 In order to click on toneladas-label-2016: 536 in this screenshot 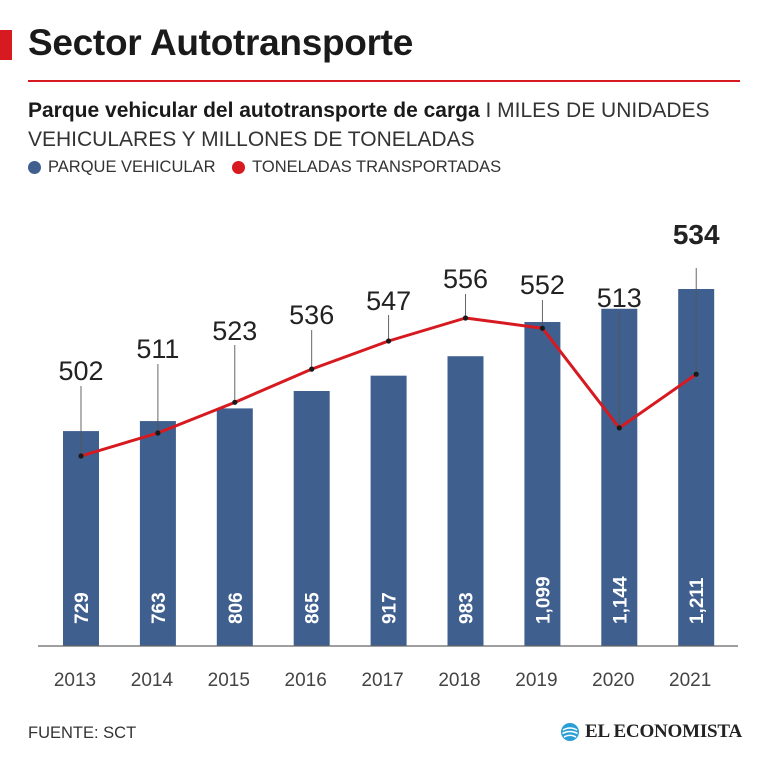, I will do `click(311, 315)`.